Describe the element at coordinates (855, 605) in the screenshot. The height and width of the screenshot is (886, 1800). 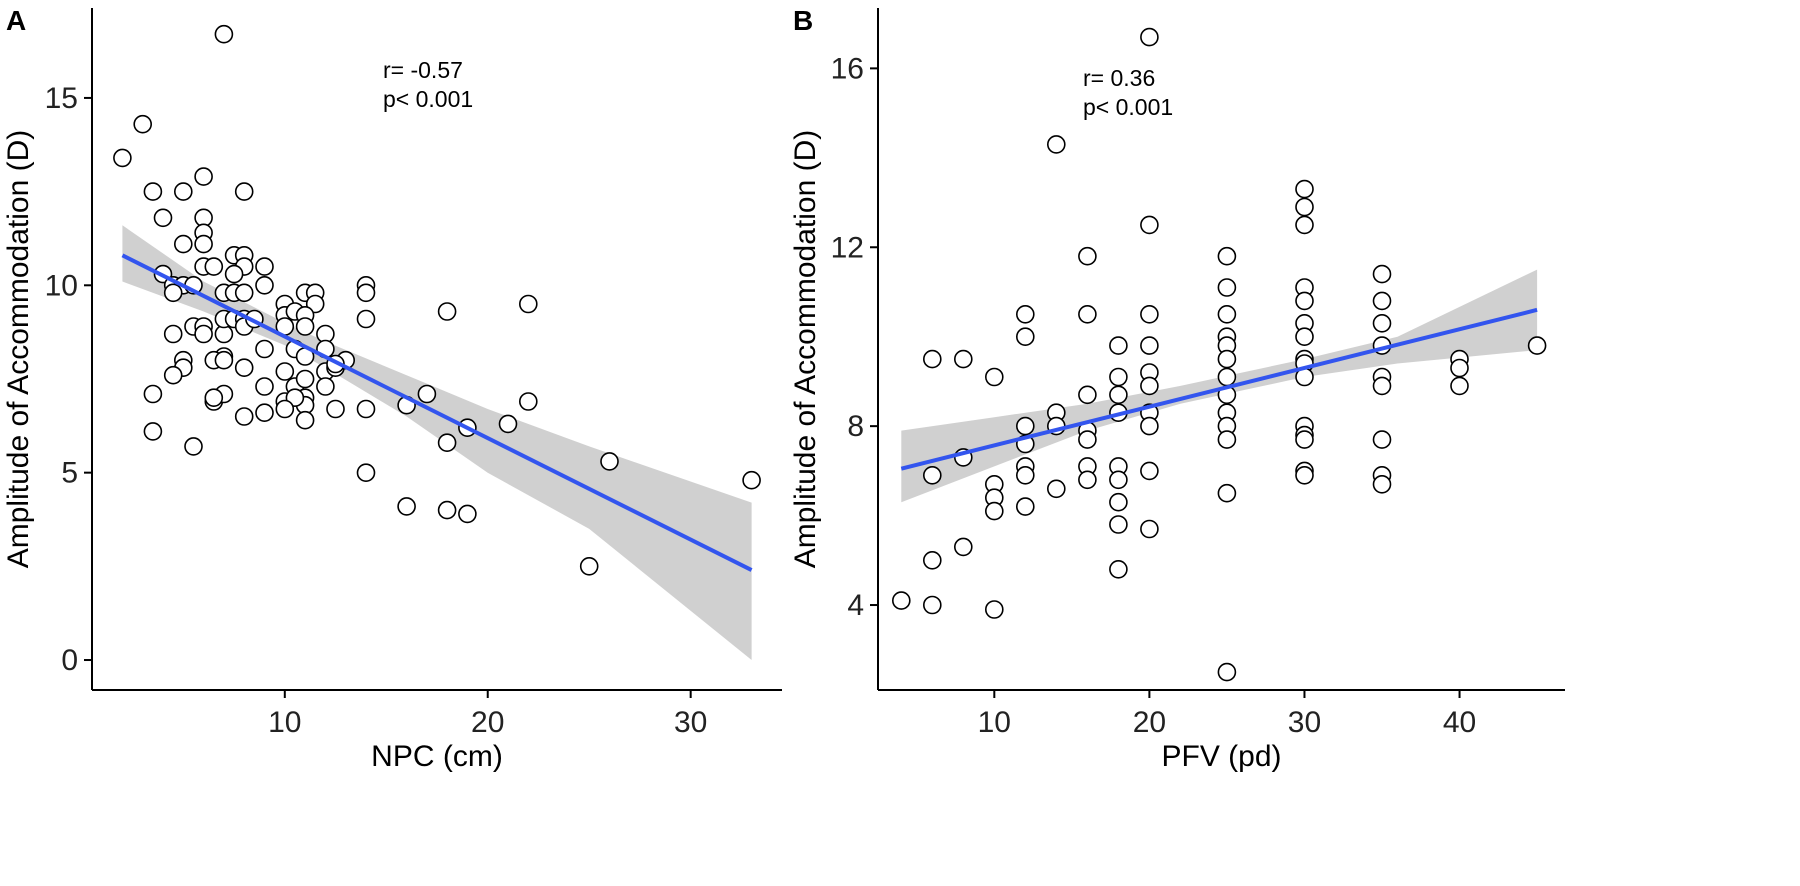
I see `y-tick-label: 4` at that location.